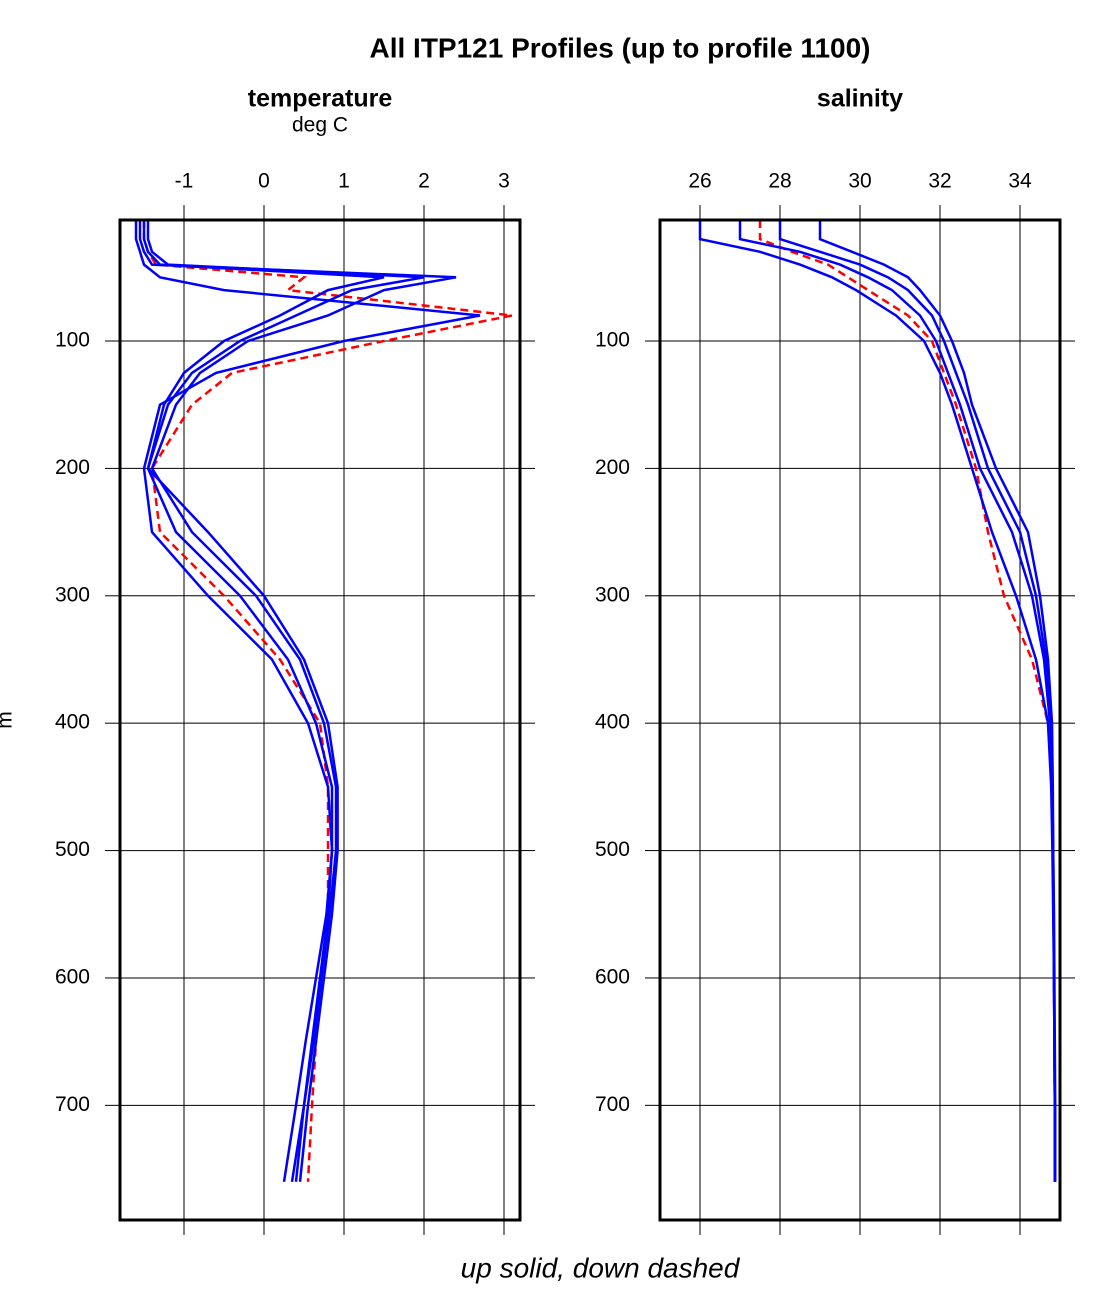  What do you see at coordinates (264, 181) in the screenshot?
I see `x-tick-label: 0` at bounding box center [264, 181].